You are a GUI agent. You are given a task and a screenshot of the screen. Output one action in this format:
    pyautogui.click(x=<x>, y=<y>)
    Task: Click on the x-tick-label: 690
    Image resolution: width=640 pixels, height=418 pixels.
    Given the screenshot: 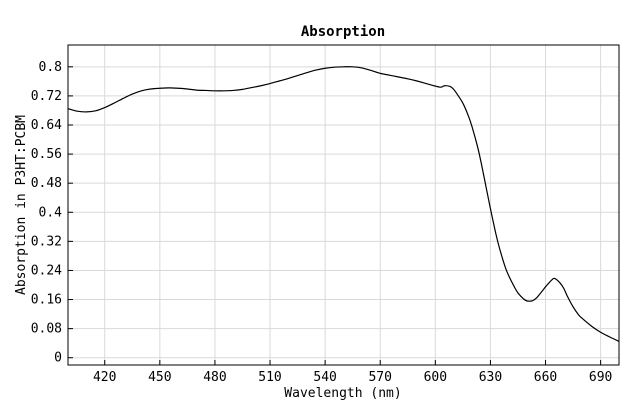 What is the action you would take?
    pyautogui.click(x=600, y=377)
    